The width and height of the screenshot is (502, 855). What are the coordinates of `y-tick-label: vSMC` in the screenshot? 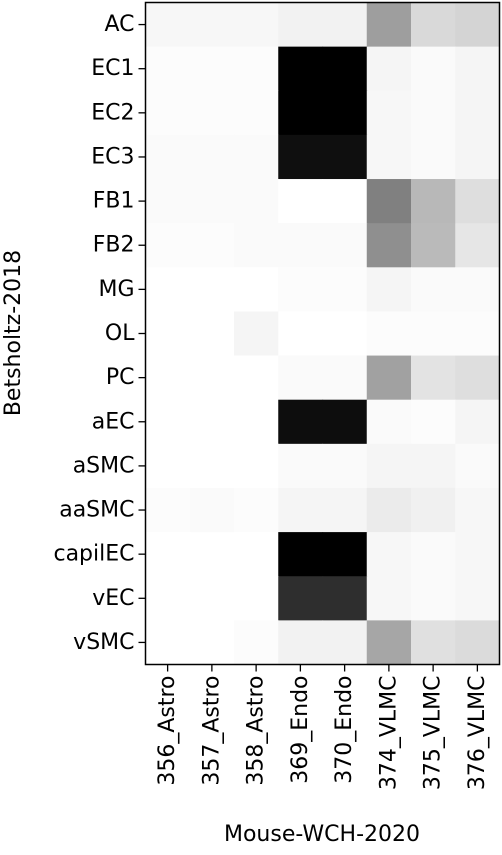 It's located at (103, 642).